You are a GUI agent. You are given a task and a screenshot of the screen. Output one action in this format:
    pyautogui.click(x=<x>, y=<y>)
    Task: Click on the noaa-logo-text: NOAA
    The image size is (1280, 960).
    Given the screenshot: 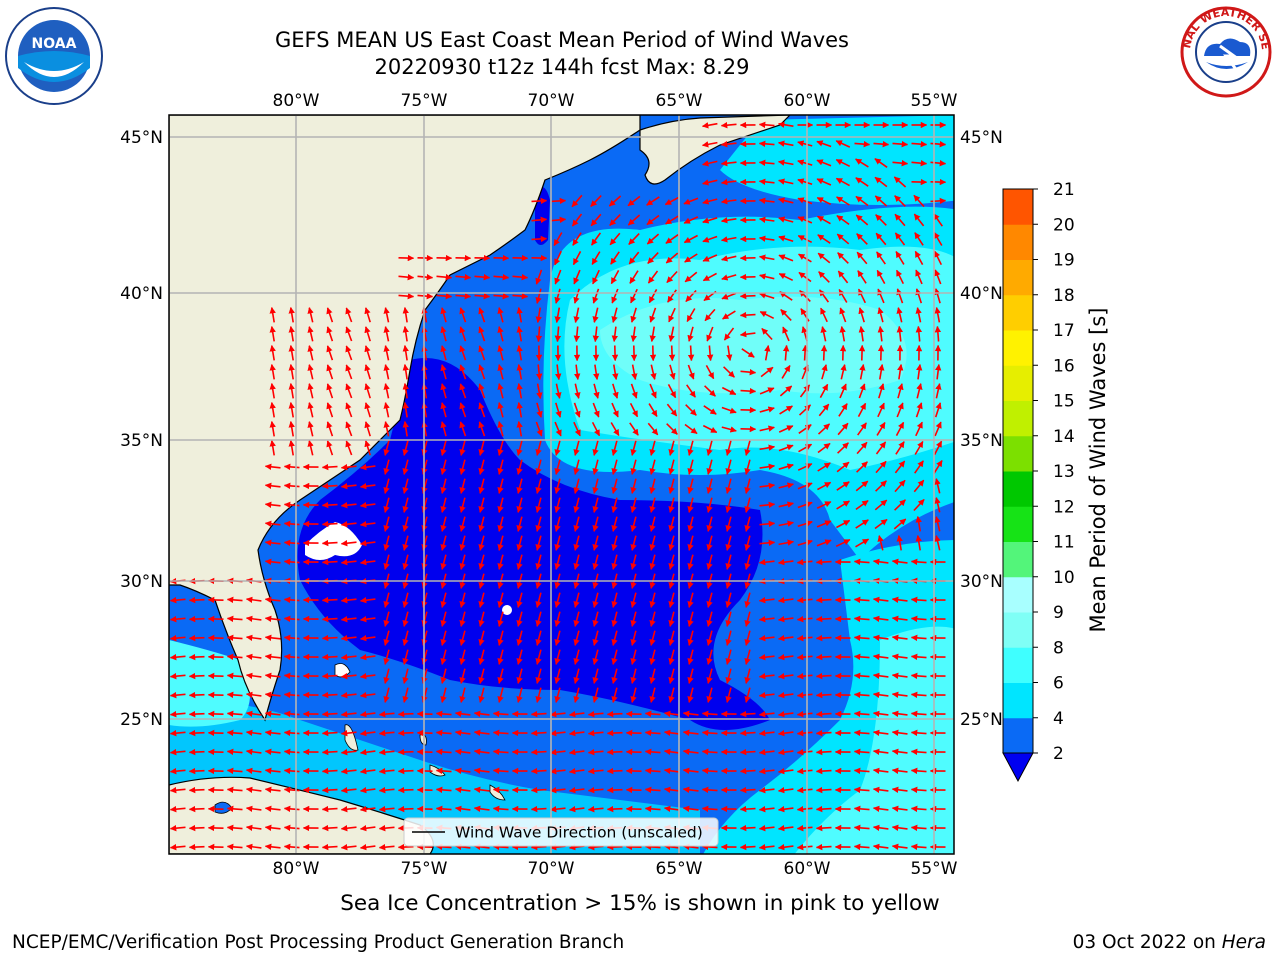 What is the action you would take?
    pyautogui.click(x=54, y=44)
    